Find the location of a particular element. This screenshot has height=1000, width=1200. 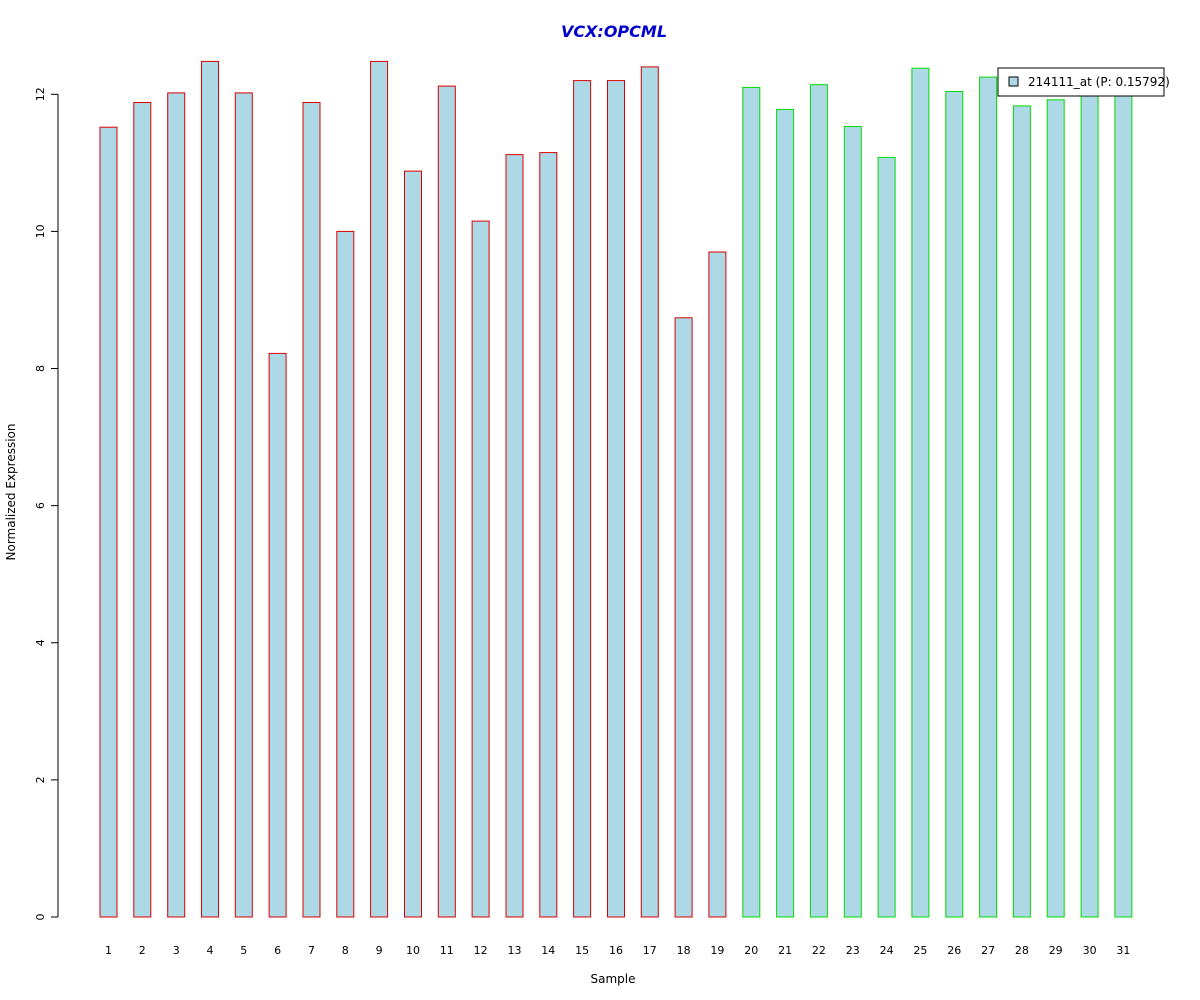

y-tick-label: 12 is located at coordinates (40, 94).